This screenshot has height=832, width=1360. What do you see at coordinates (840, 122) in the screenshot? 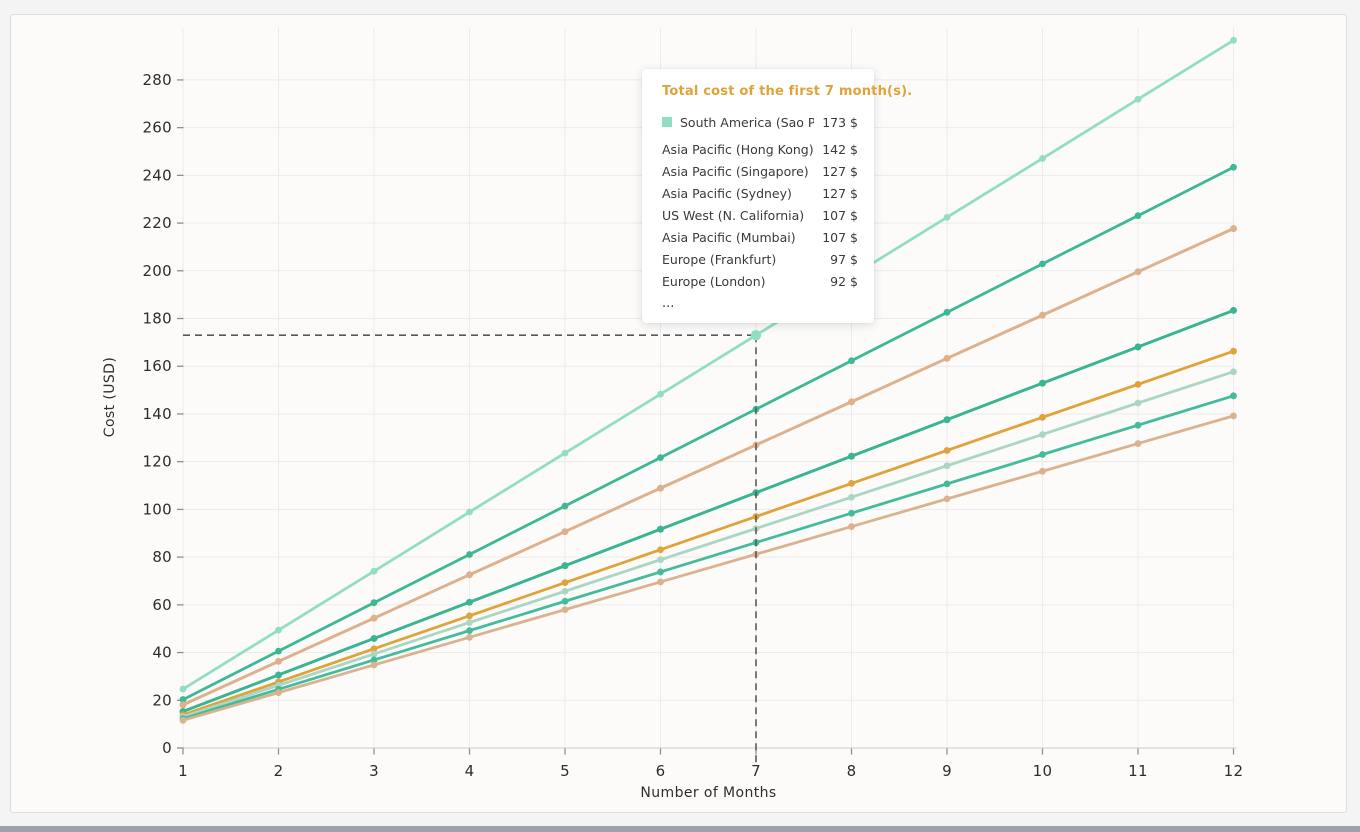
I see `tooltip-row-value: 173 $` at bounding box center [840, 122].